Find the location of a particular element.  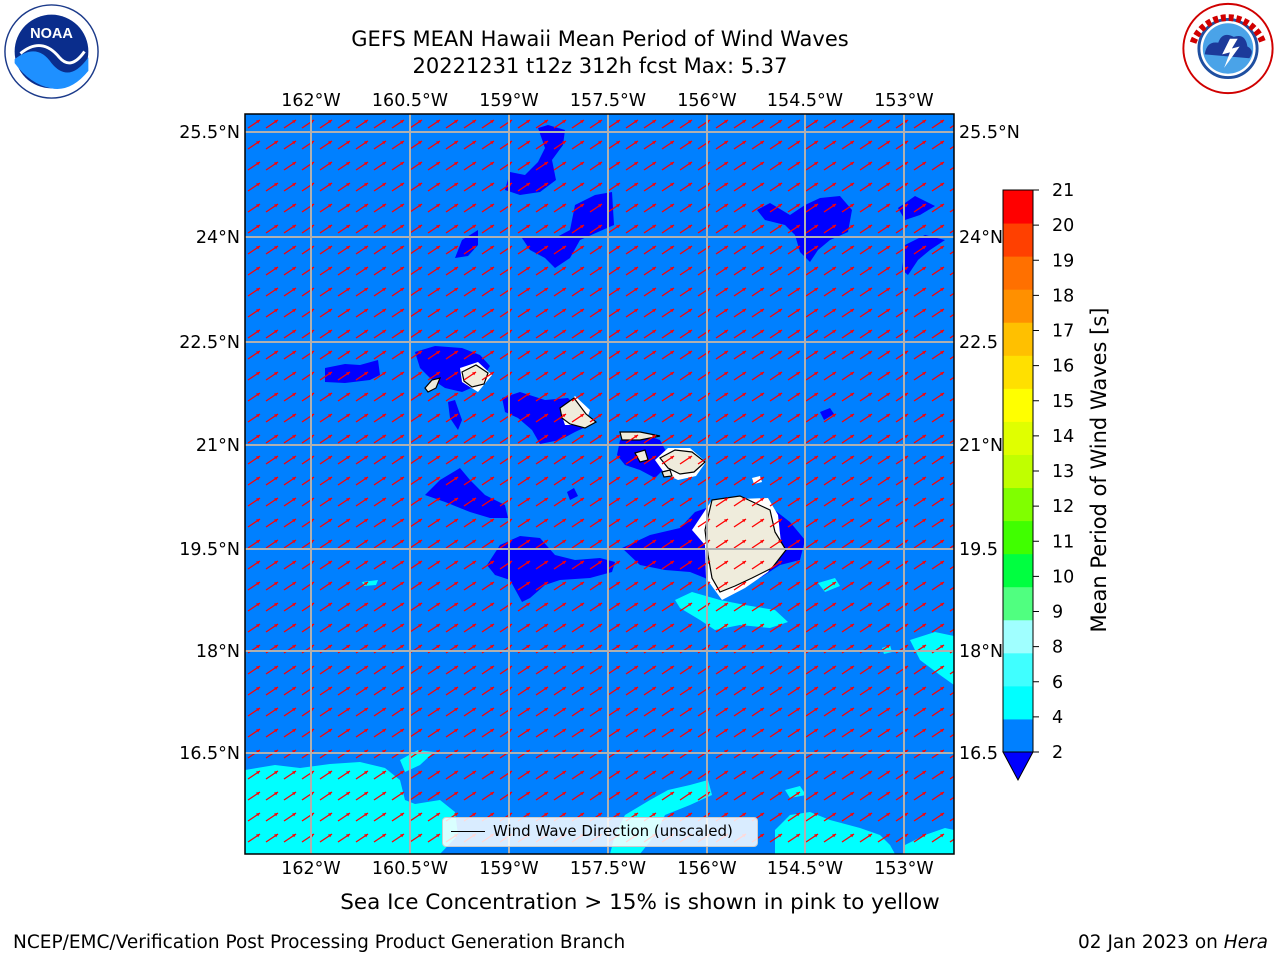

colorbar-tick-label: 15 is located at coordinates (1063, 402).